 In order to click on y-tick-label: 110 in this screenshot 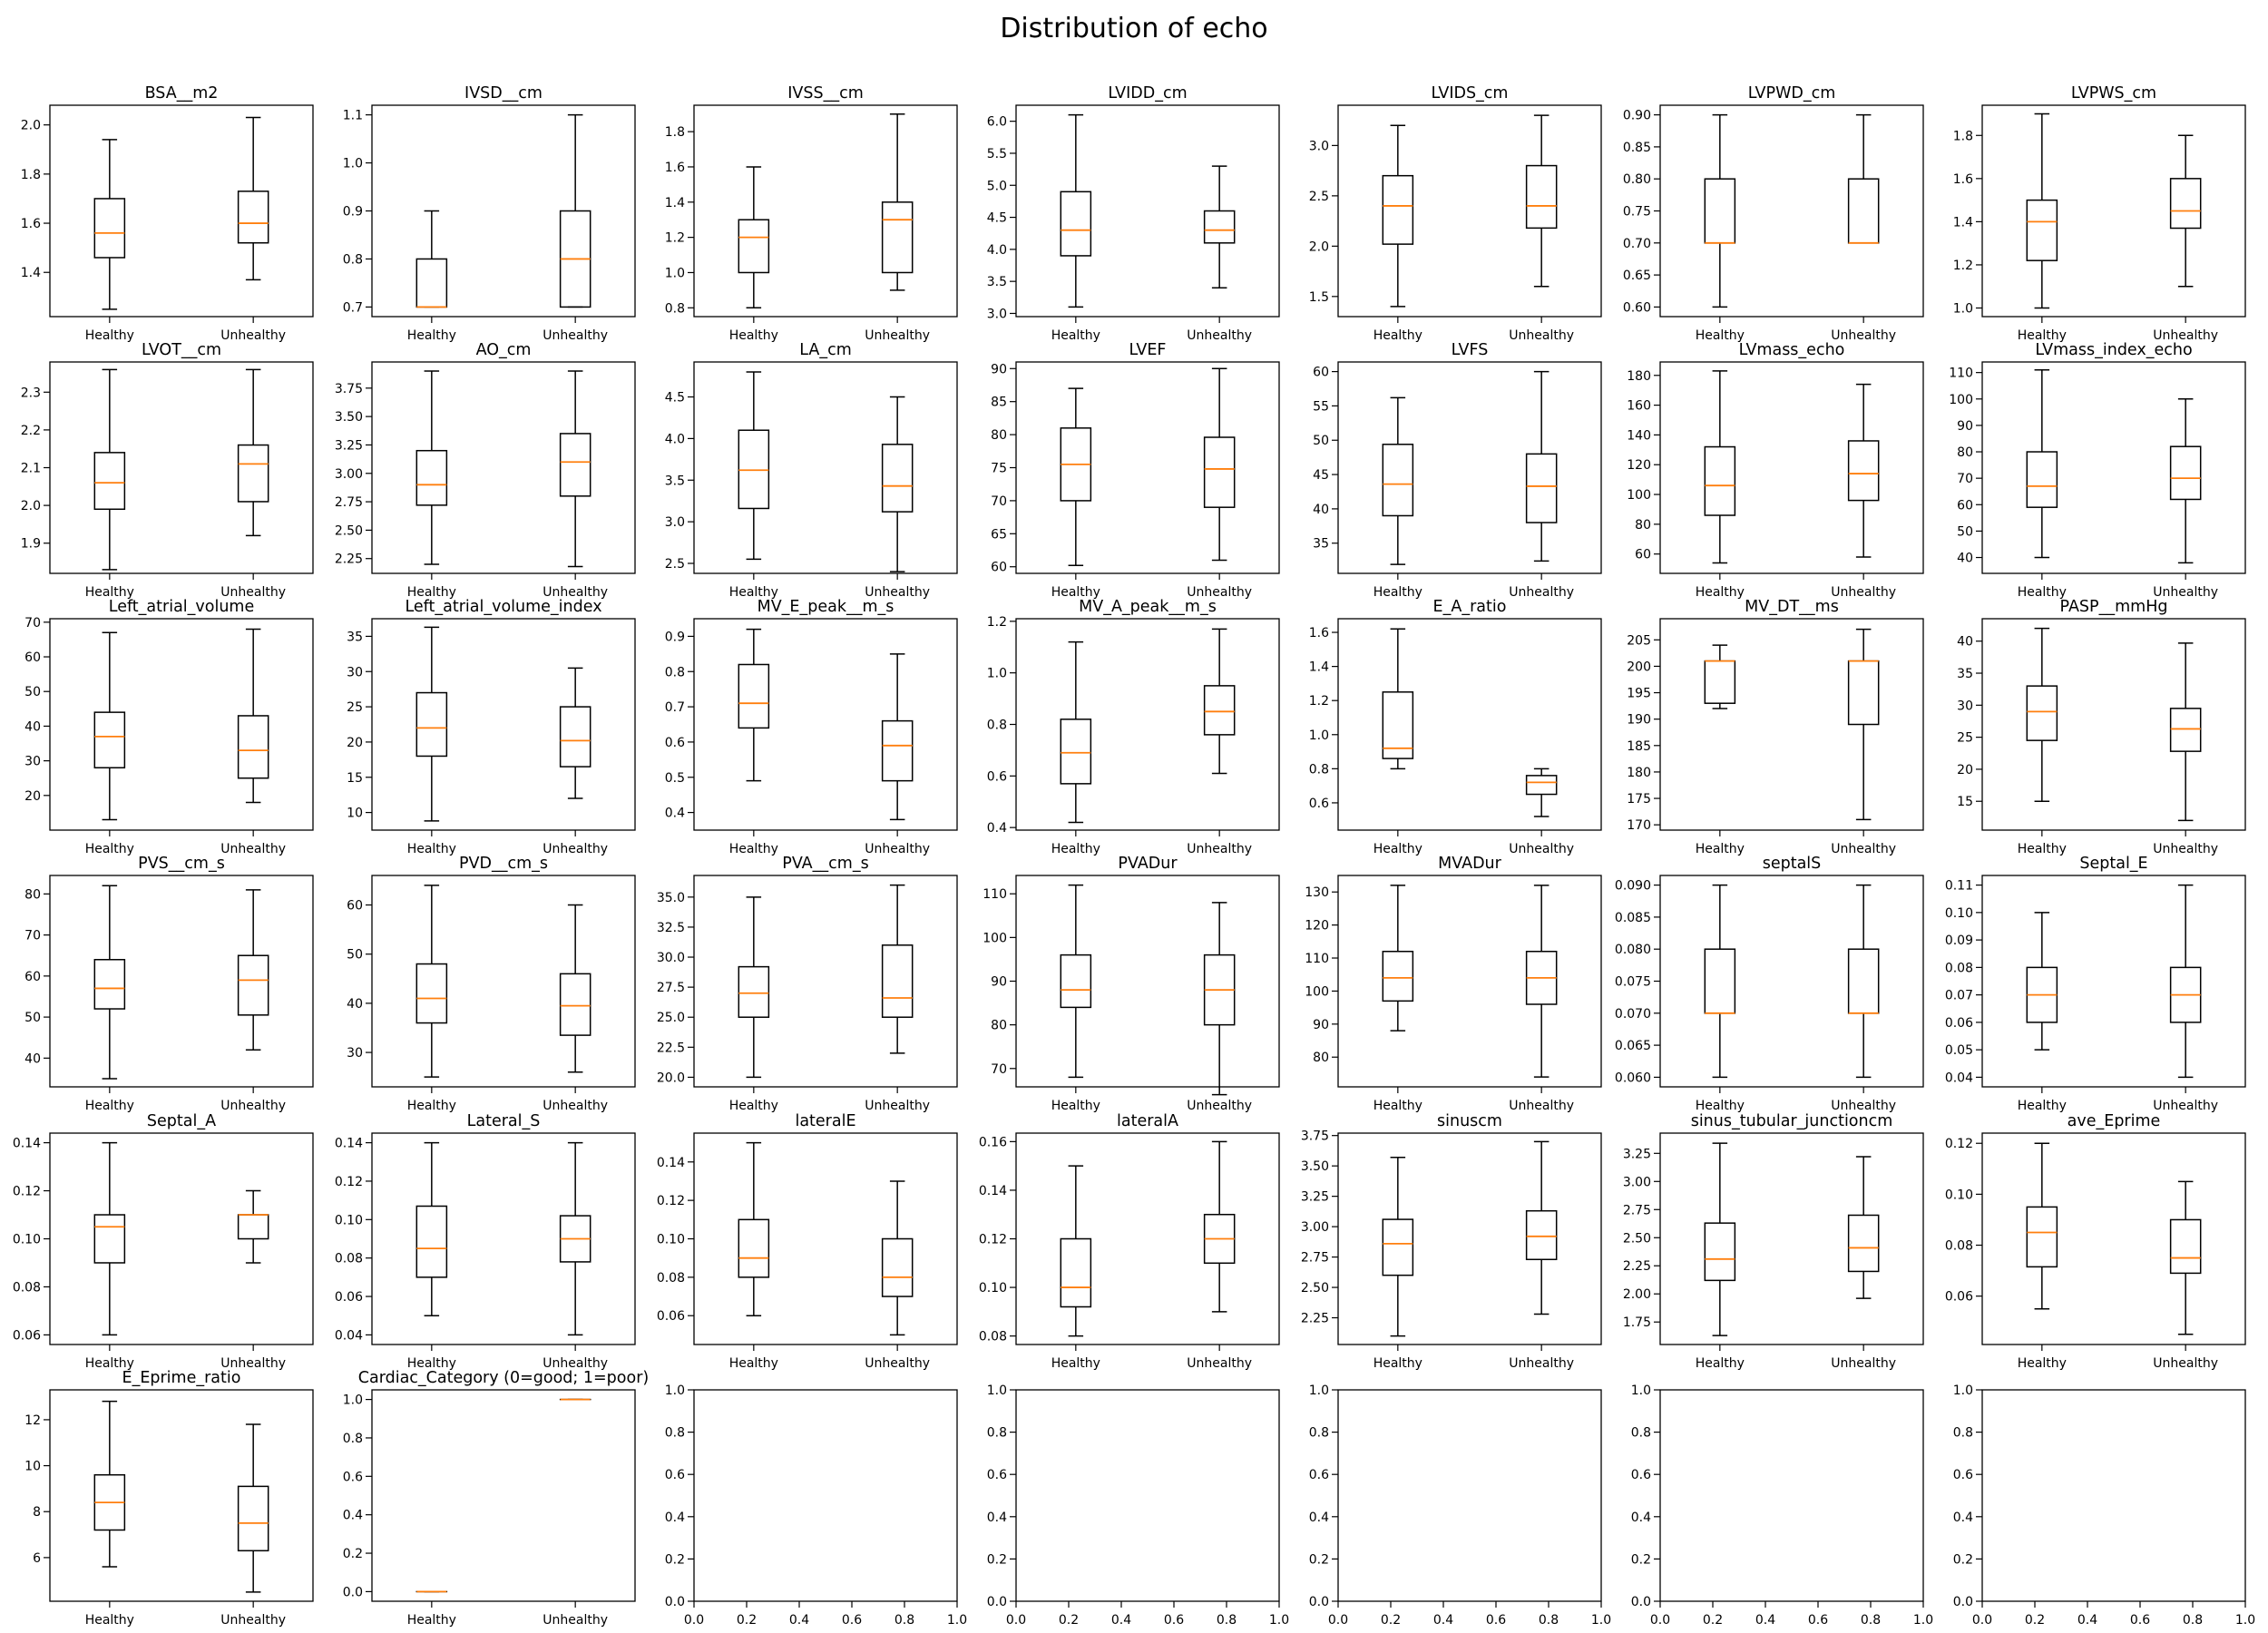, I will do `click(1317, 959)`.